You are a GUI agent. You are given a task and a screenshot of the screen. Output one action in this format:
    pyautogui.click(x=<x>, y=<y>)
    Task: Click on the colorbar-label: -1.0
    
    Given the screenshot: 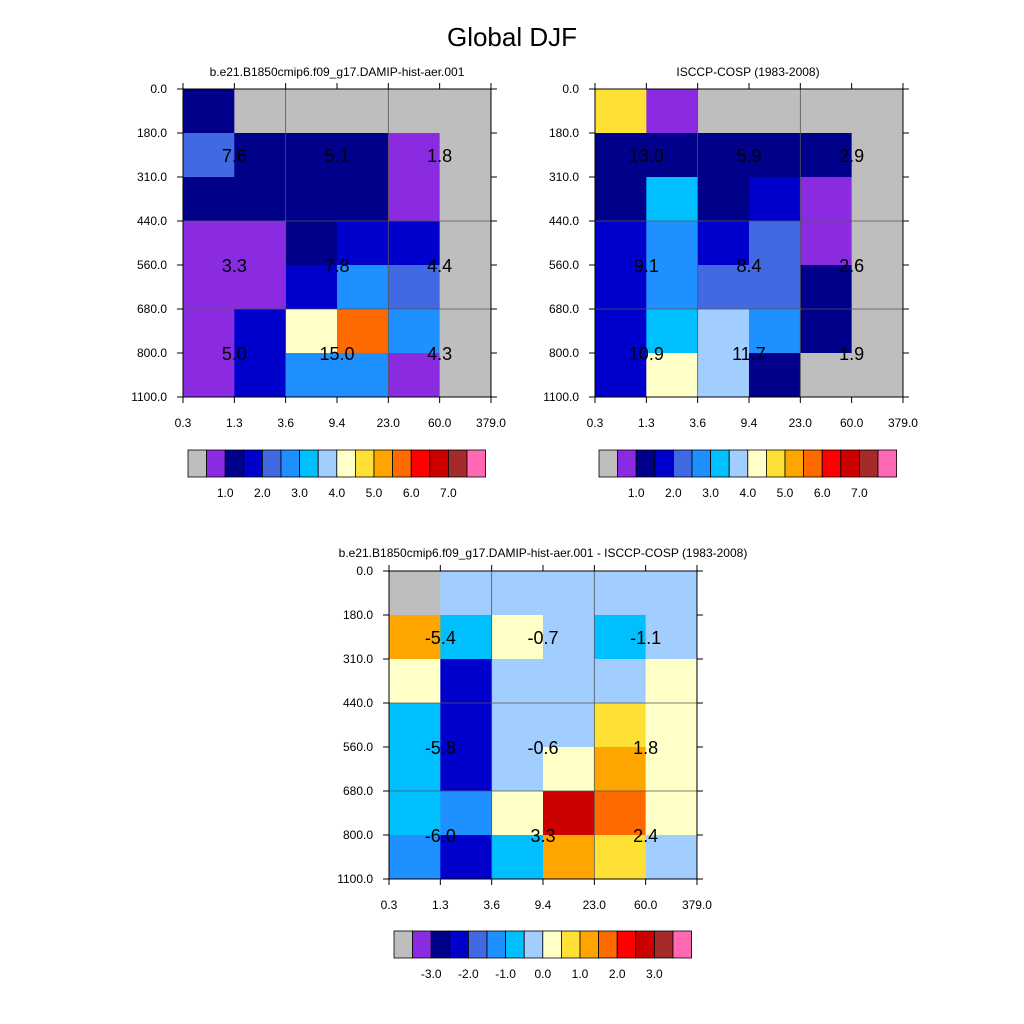 What is the action you would take?
    pyautogui.click(x=505, y=974)
    